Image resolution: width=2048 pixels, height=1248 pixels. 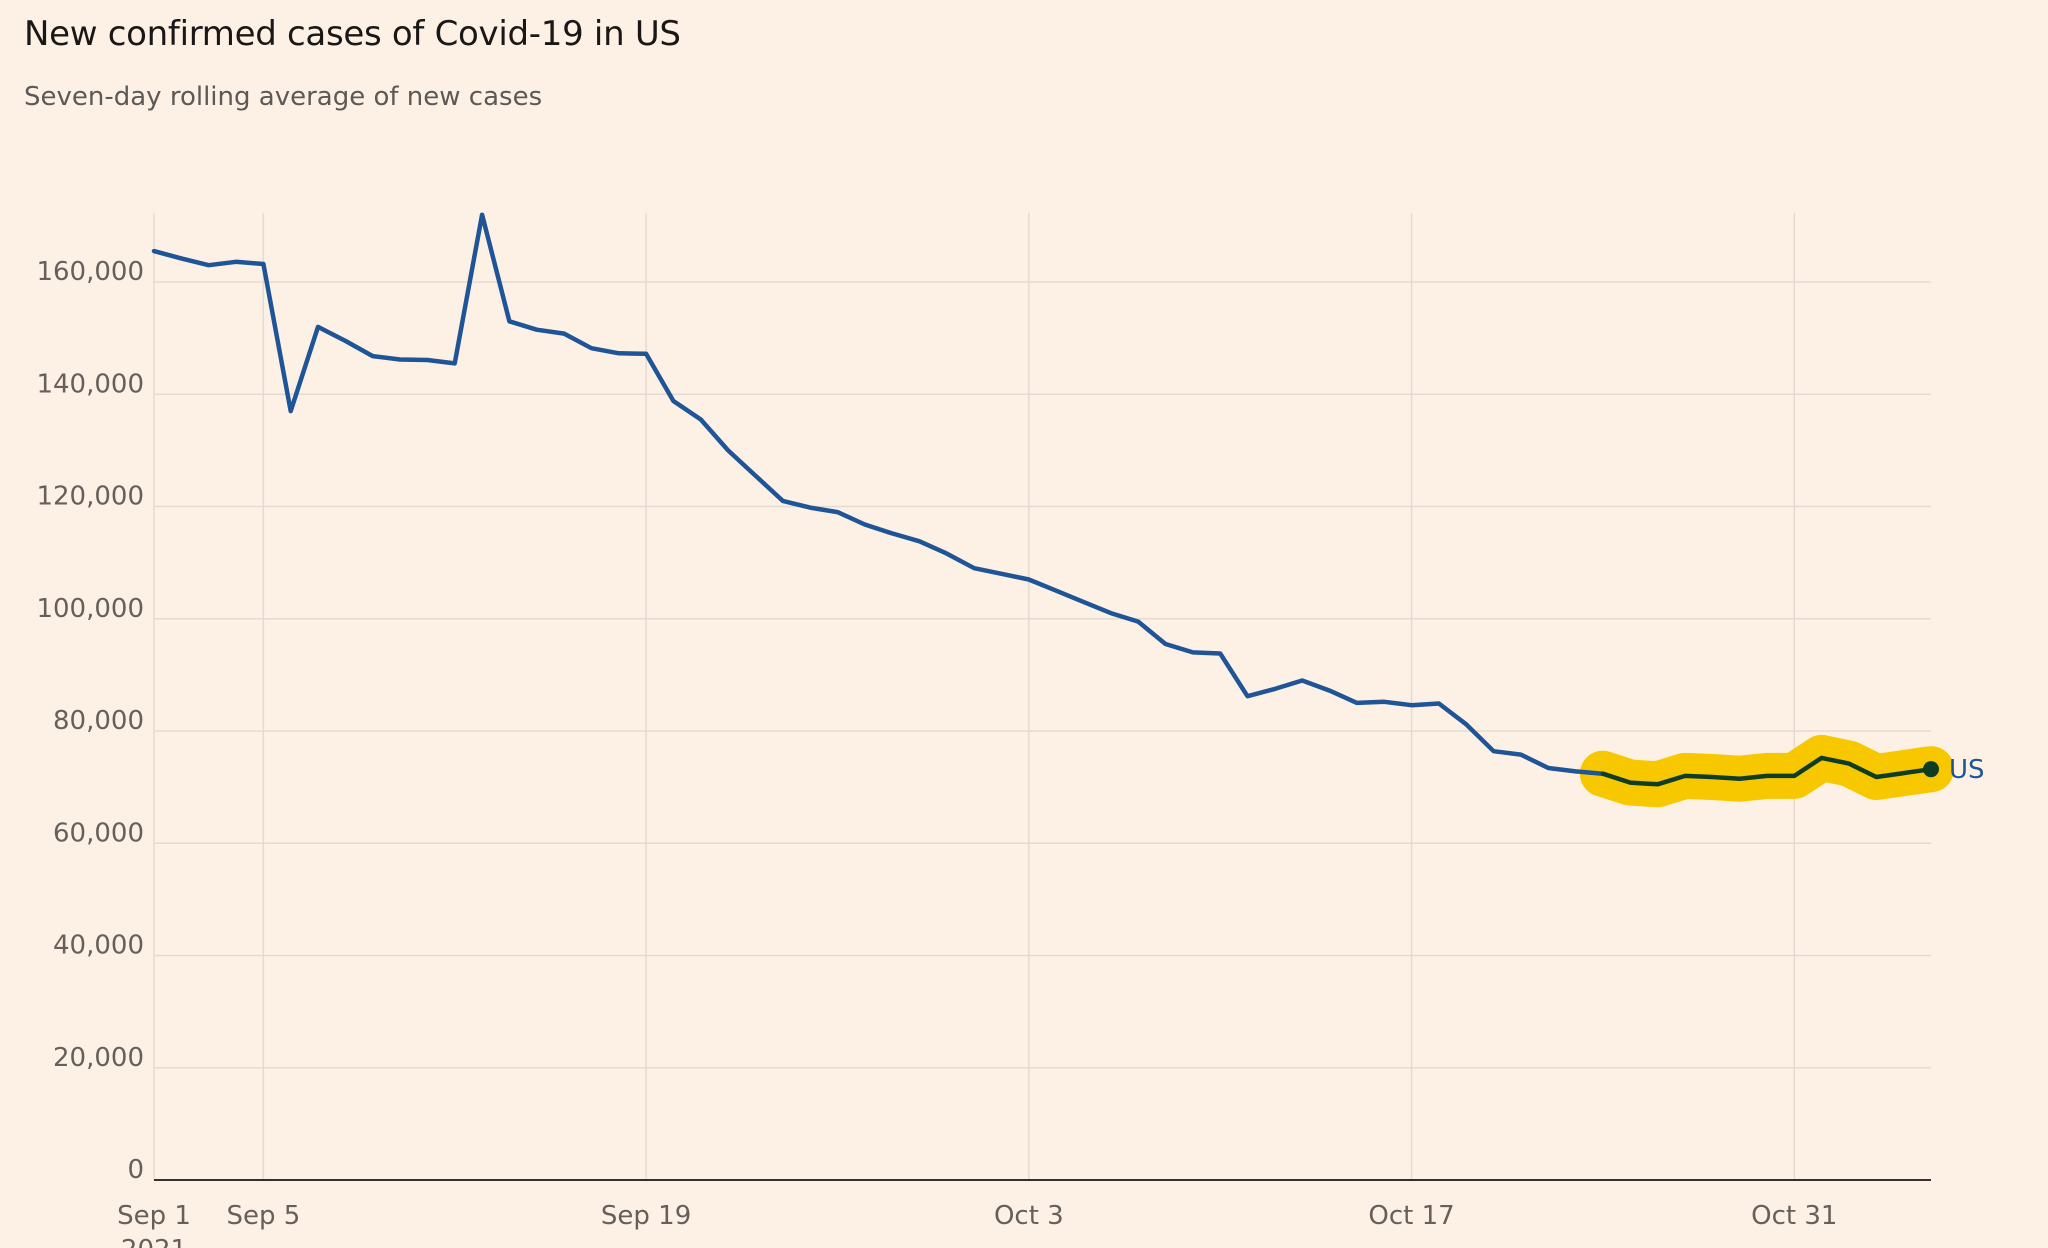 I want to click on x-tick-label: Oct 3, so click(x=1029, y=1216).